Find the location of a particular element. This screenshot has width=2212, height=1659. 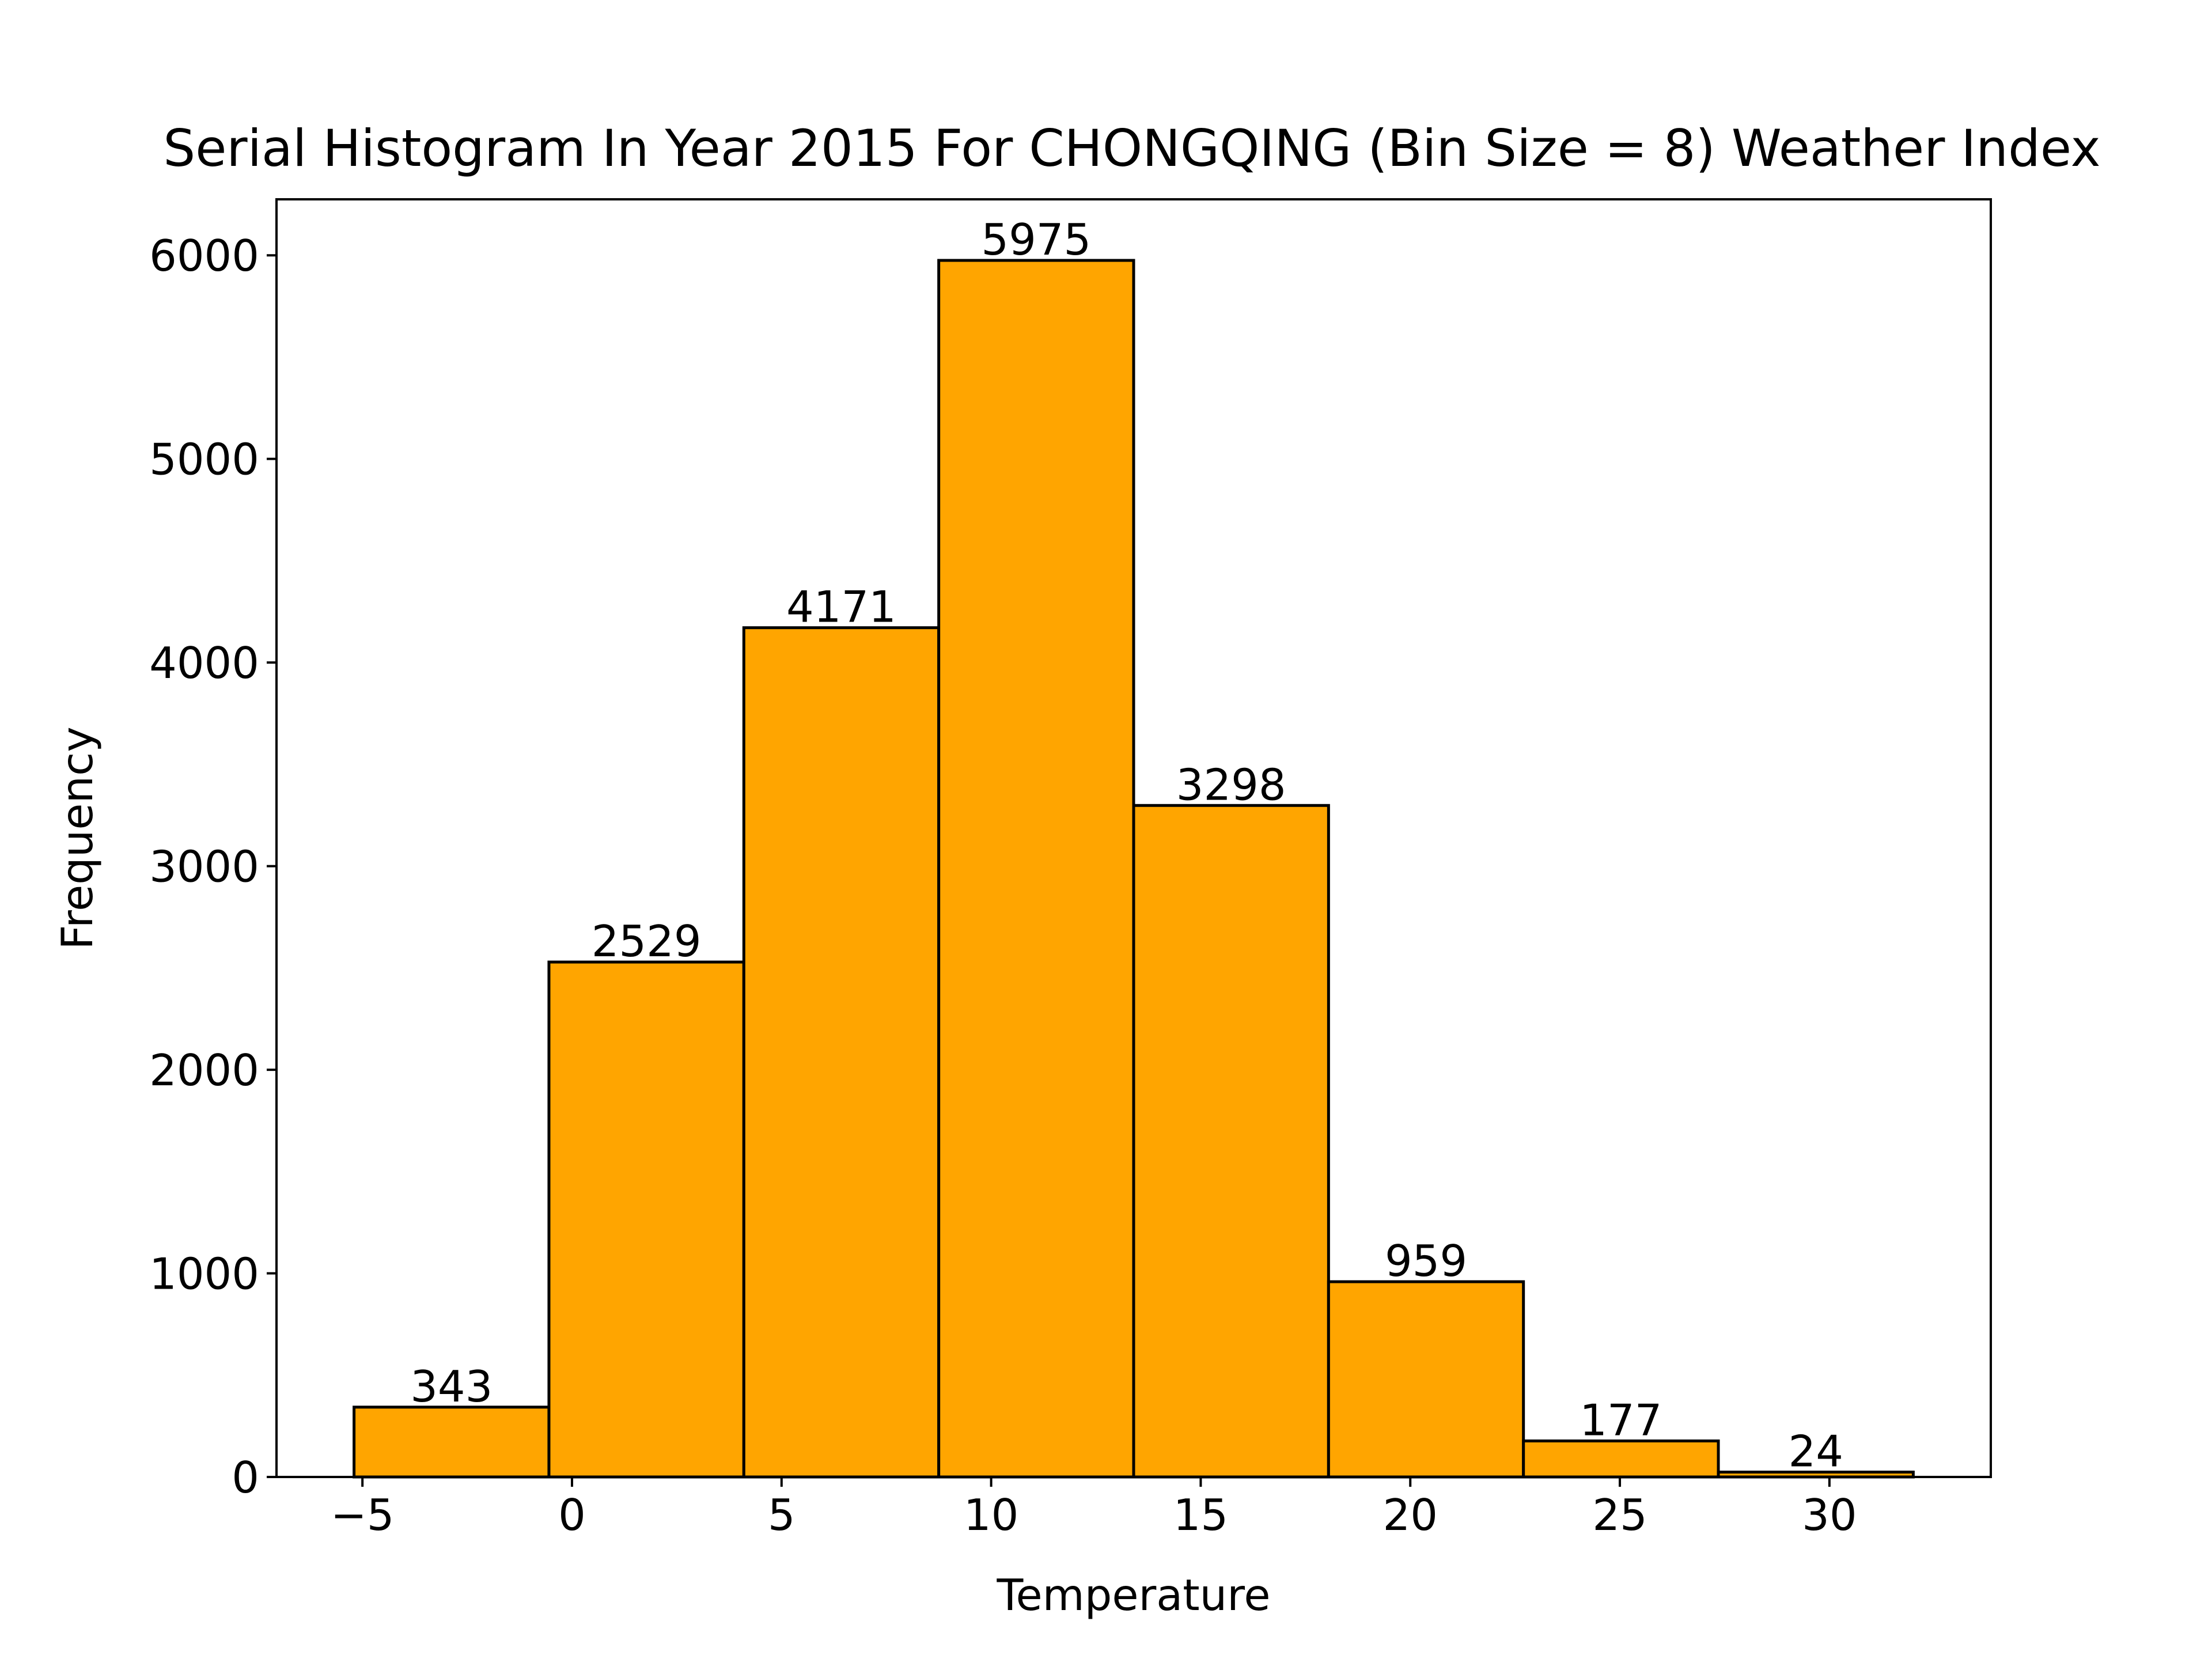

y-tick-label: 0 is located at coordinates (245, 1477).